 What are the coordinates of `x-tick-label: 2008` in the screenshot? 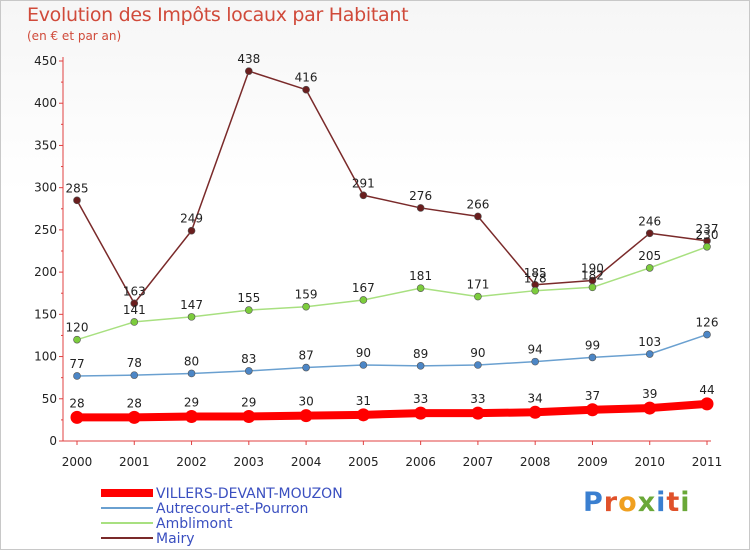 It's located at (535, 462).